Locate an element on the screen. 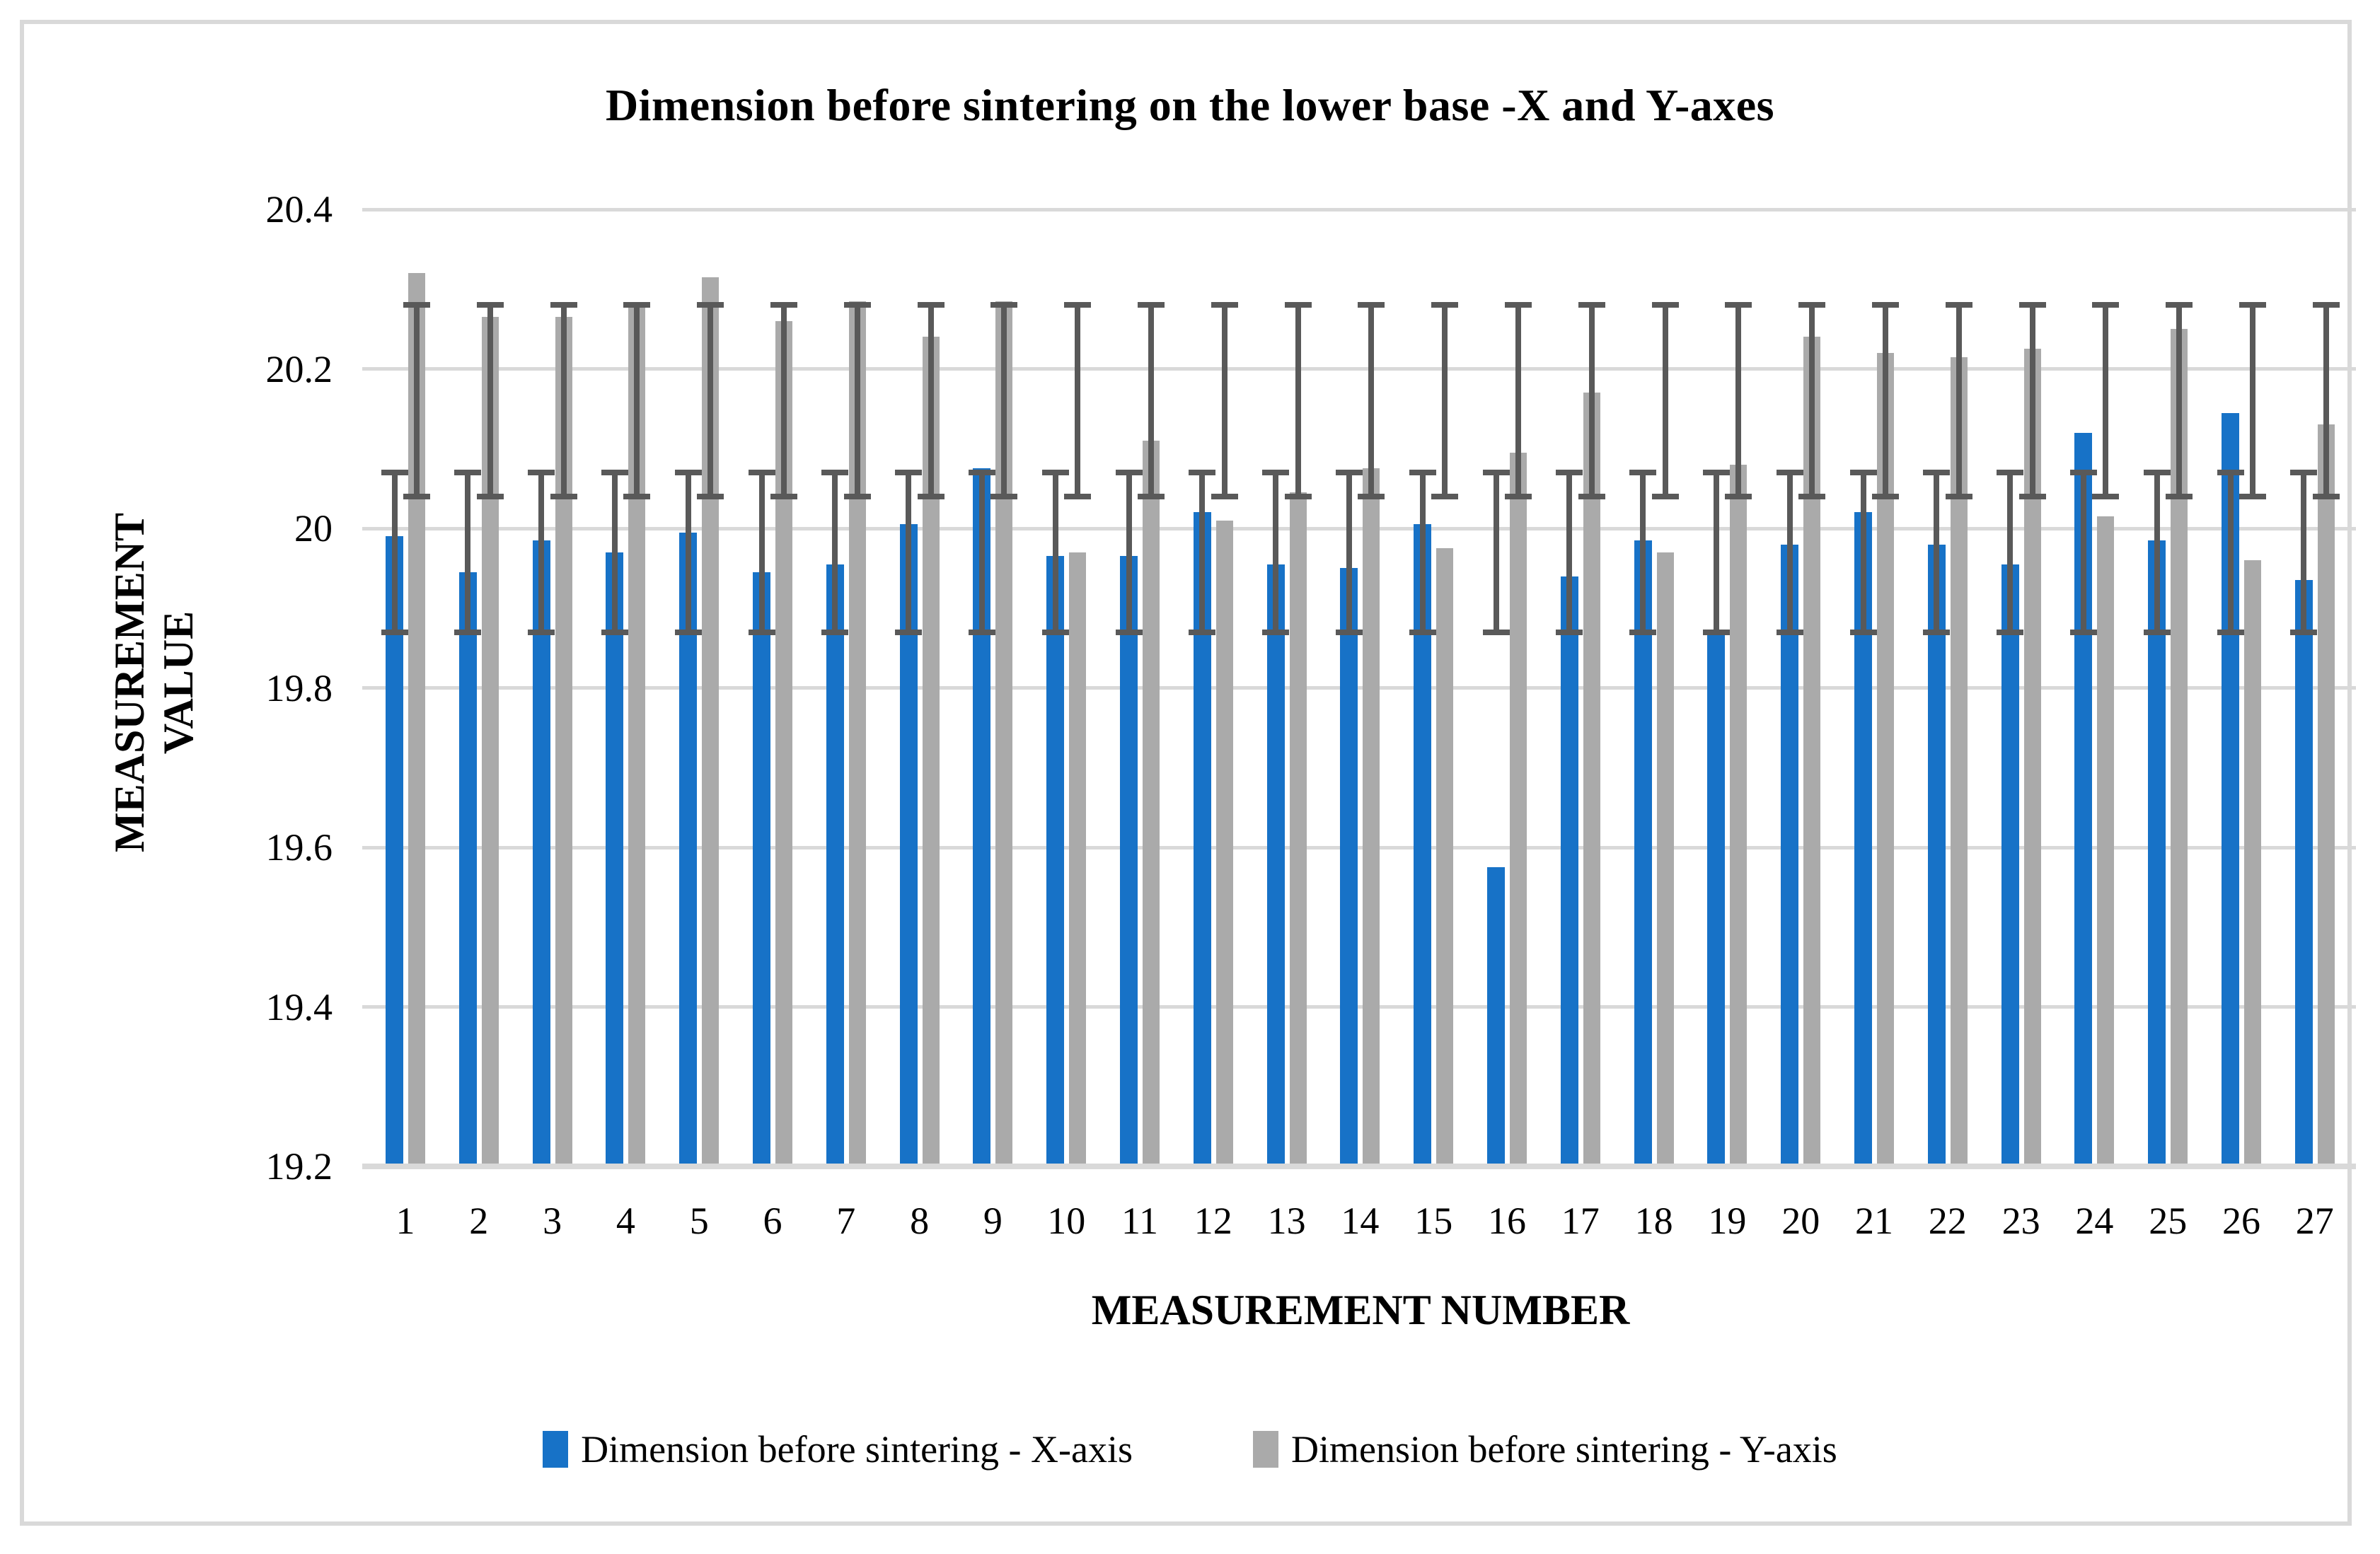  x-tick-label: 18 is located at coordinates (1653, 1221).